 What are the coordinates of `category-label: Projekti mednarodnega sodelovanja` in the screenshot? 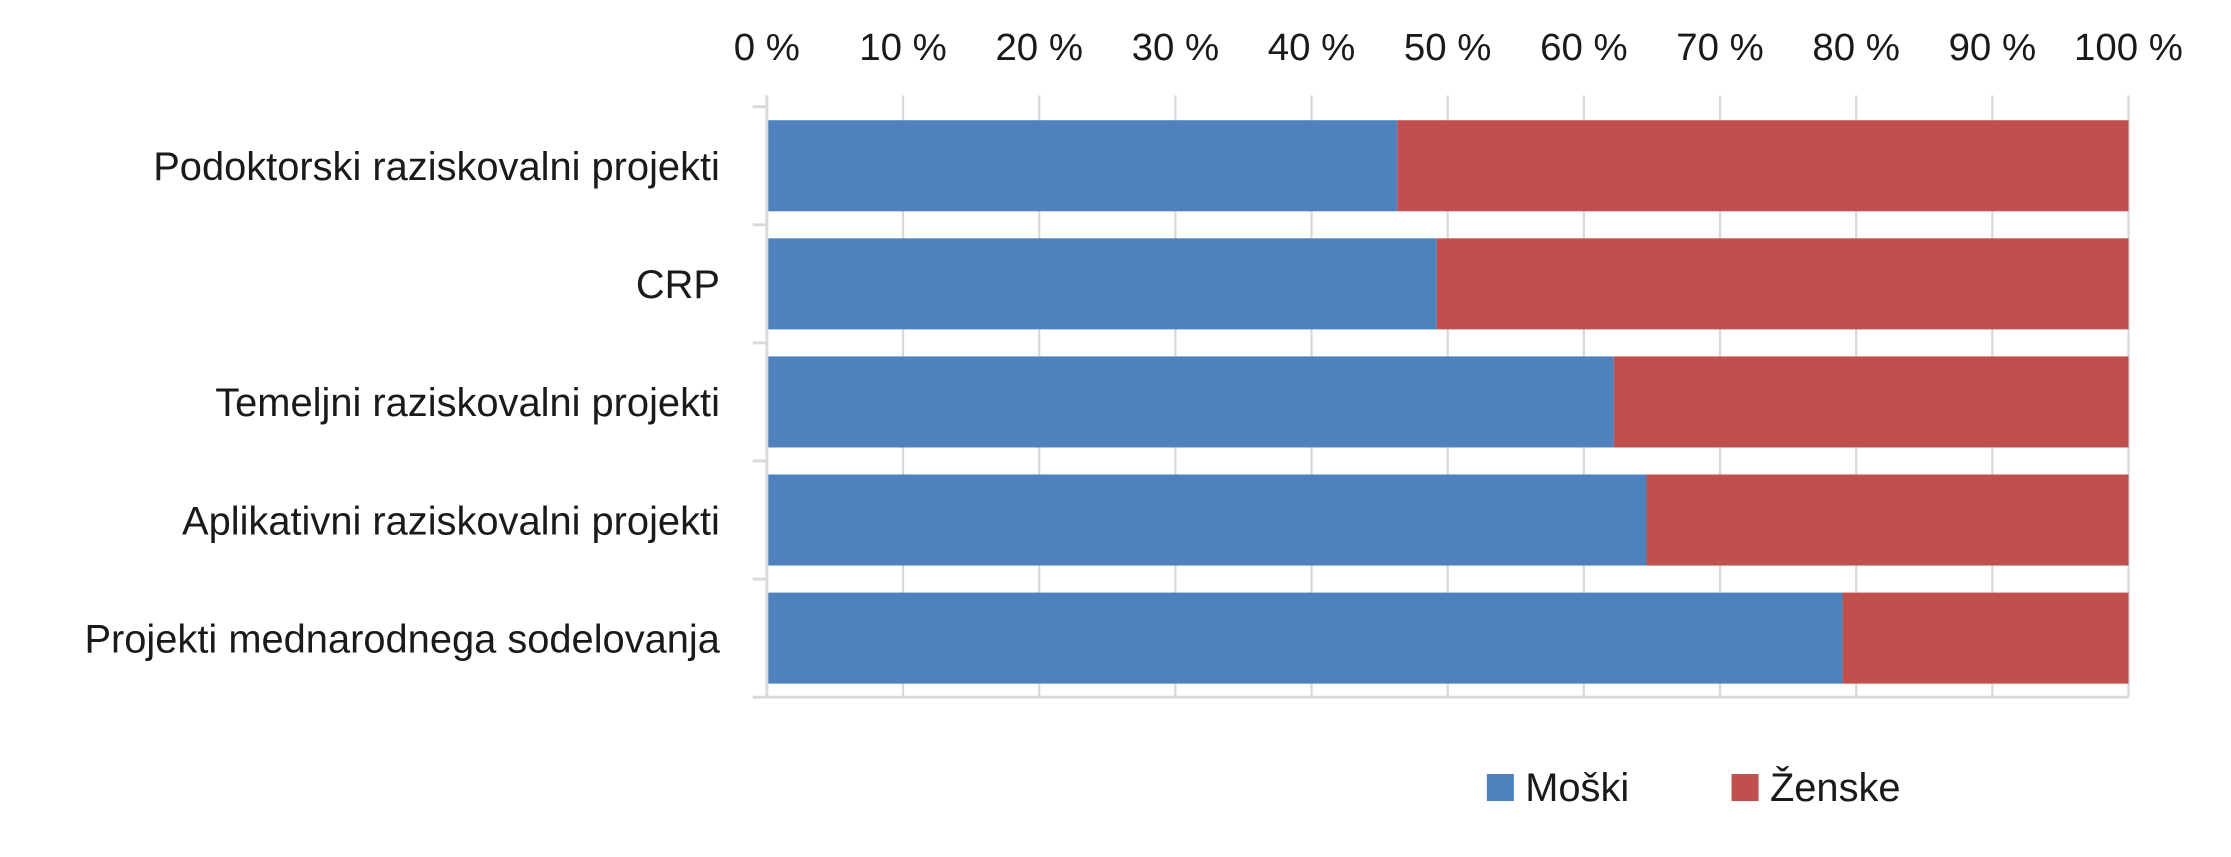 It's located at (402, 639).